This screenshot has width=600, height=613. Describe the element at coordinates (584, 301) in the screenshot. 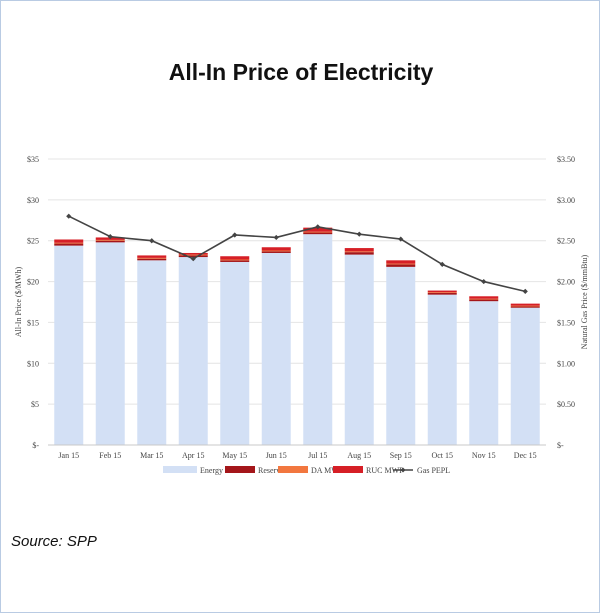

I see `y2-axis-title: Natural Gas Price ($/mmBtu)` at that location.